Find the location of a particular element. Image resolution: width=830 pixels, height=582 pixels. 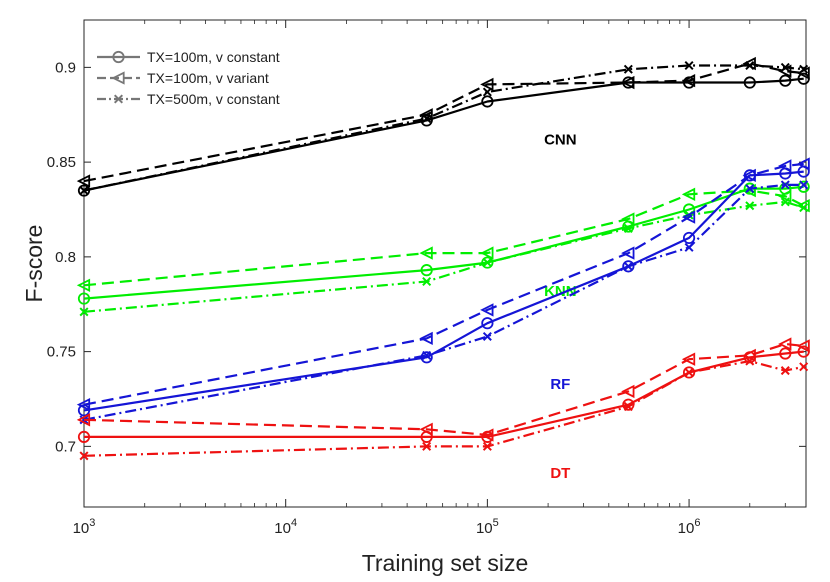

model-label-dt: DT is located at coordinates (560, 473).